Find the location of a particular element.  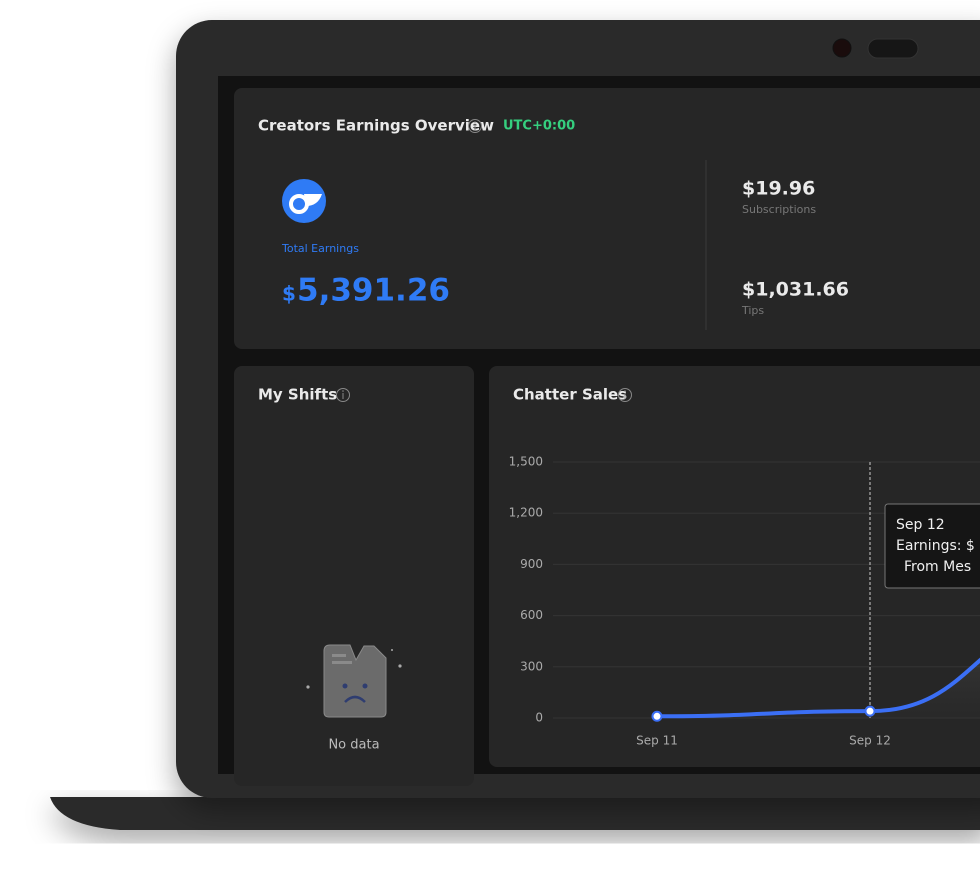

tooltip-text: Earnings: $ is located at coordinates (935, 546).